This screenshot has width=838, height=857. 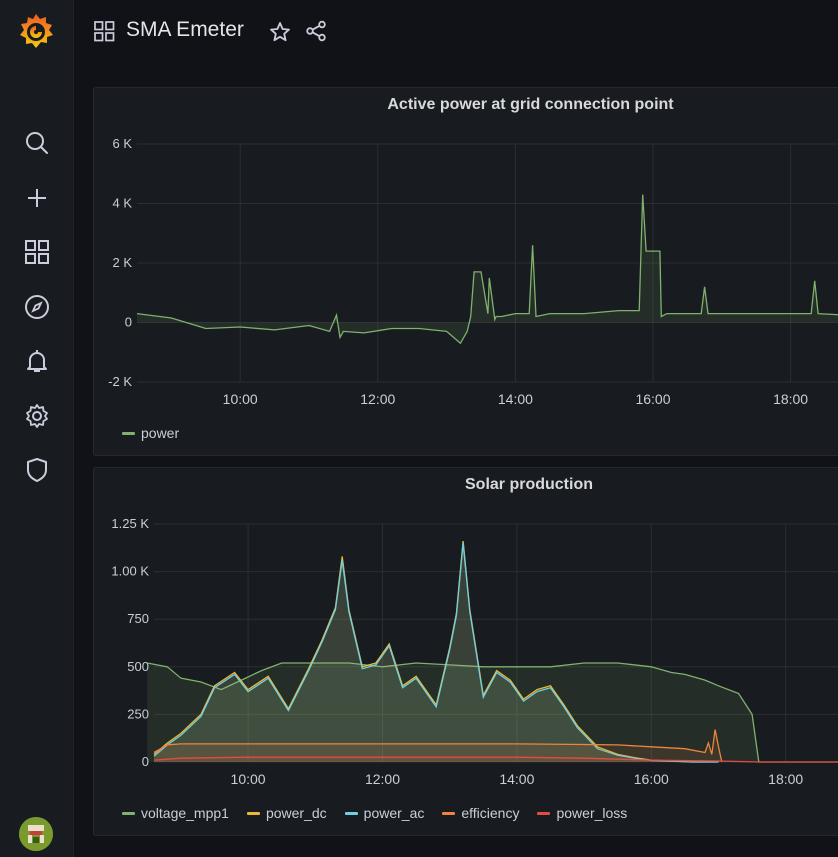 What do you see at coordinates (495, 759) in the screenshot?
I see `series-line-power_loss` at bounding box center [495, 759].